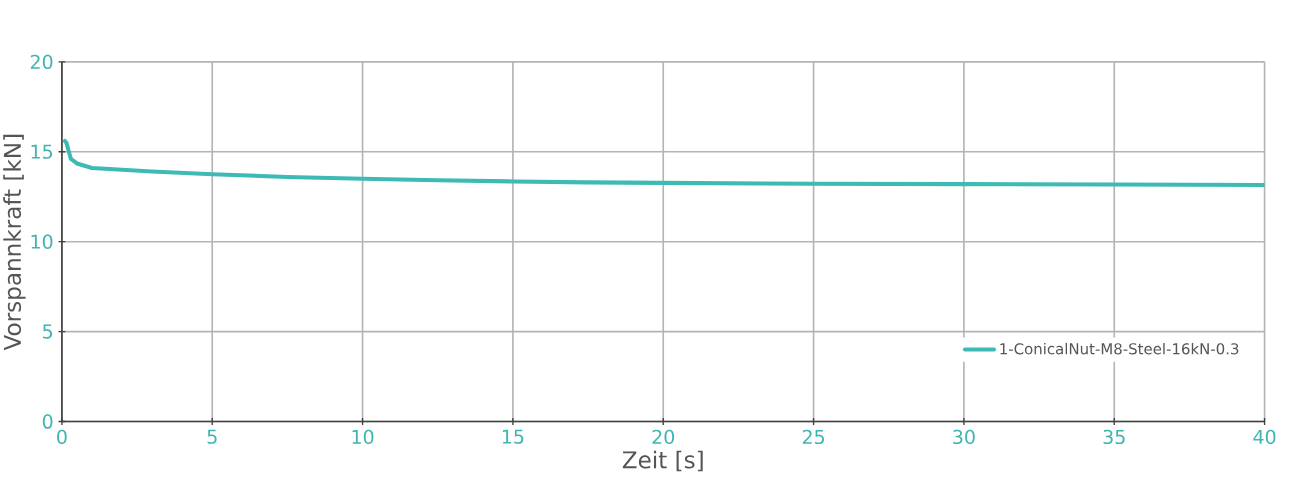 This screenshot has width=1311, height=489. What do you see at coordinates (14, 242) in the screenshot?
I see `y-axis-title: Vorspannkraft [kN]` at bounding box center [14, 242].